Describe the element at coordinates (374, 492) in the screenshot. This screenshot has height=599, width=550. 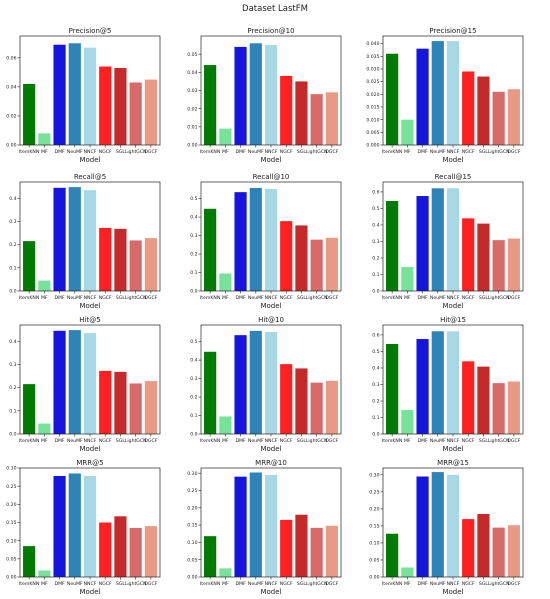
I see `y-tick-label: 0.25` at that location.